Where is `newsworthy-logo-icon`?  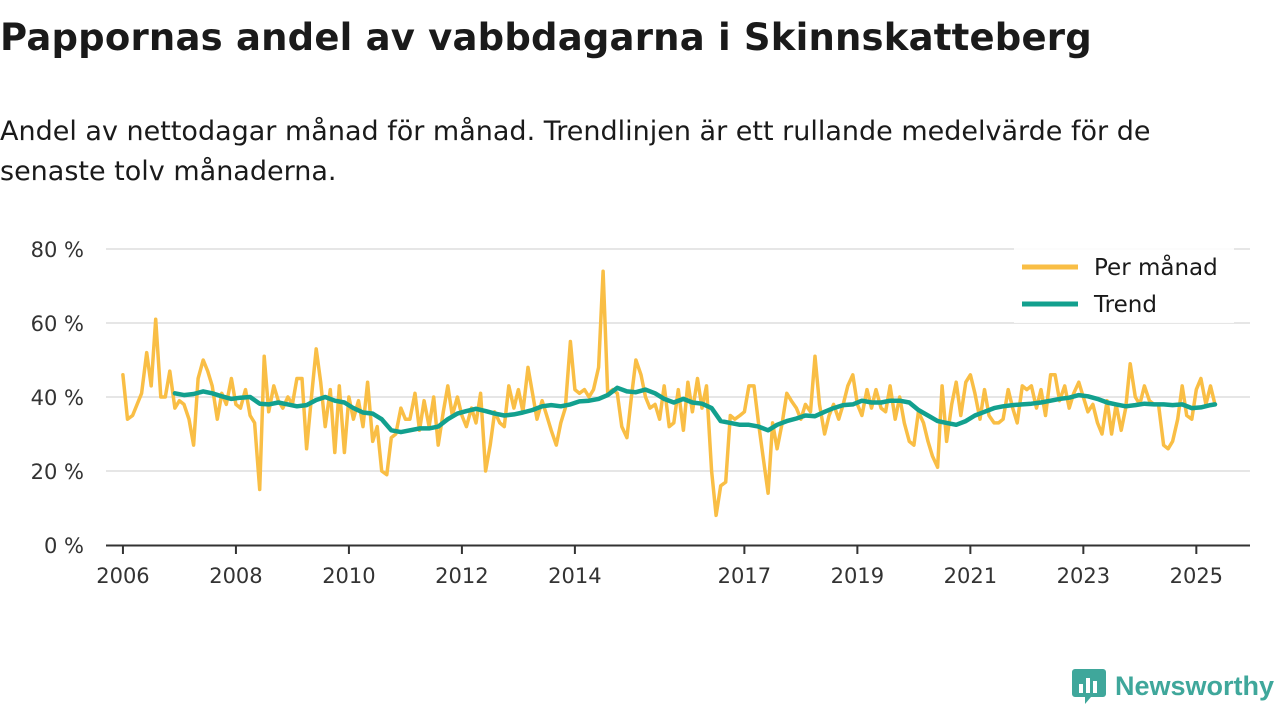
newsworthy-logo-icon is located at coordinates (1088, 686).